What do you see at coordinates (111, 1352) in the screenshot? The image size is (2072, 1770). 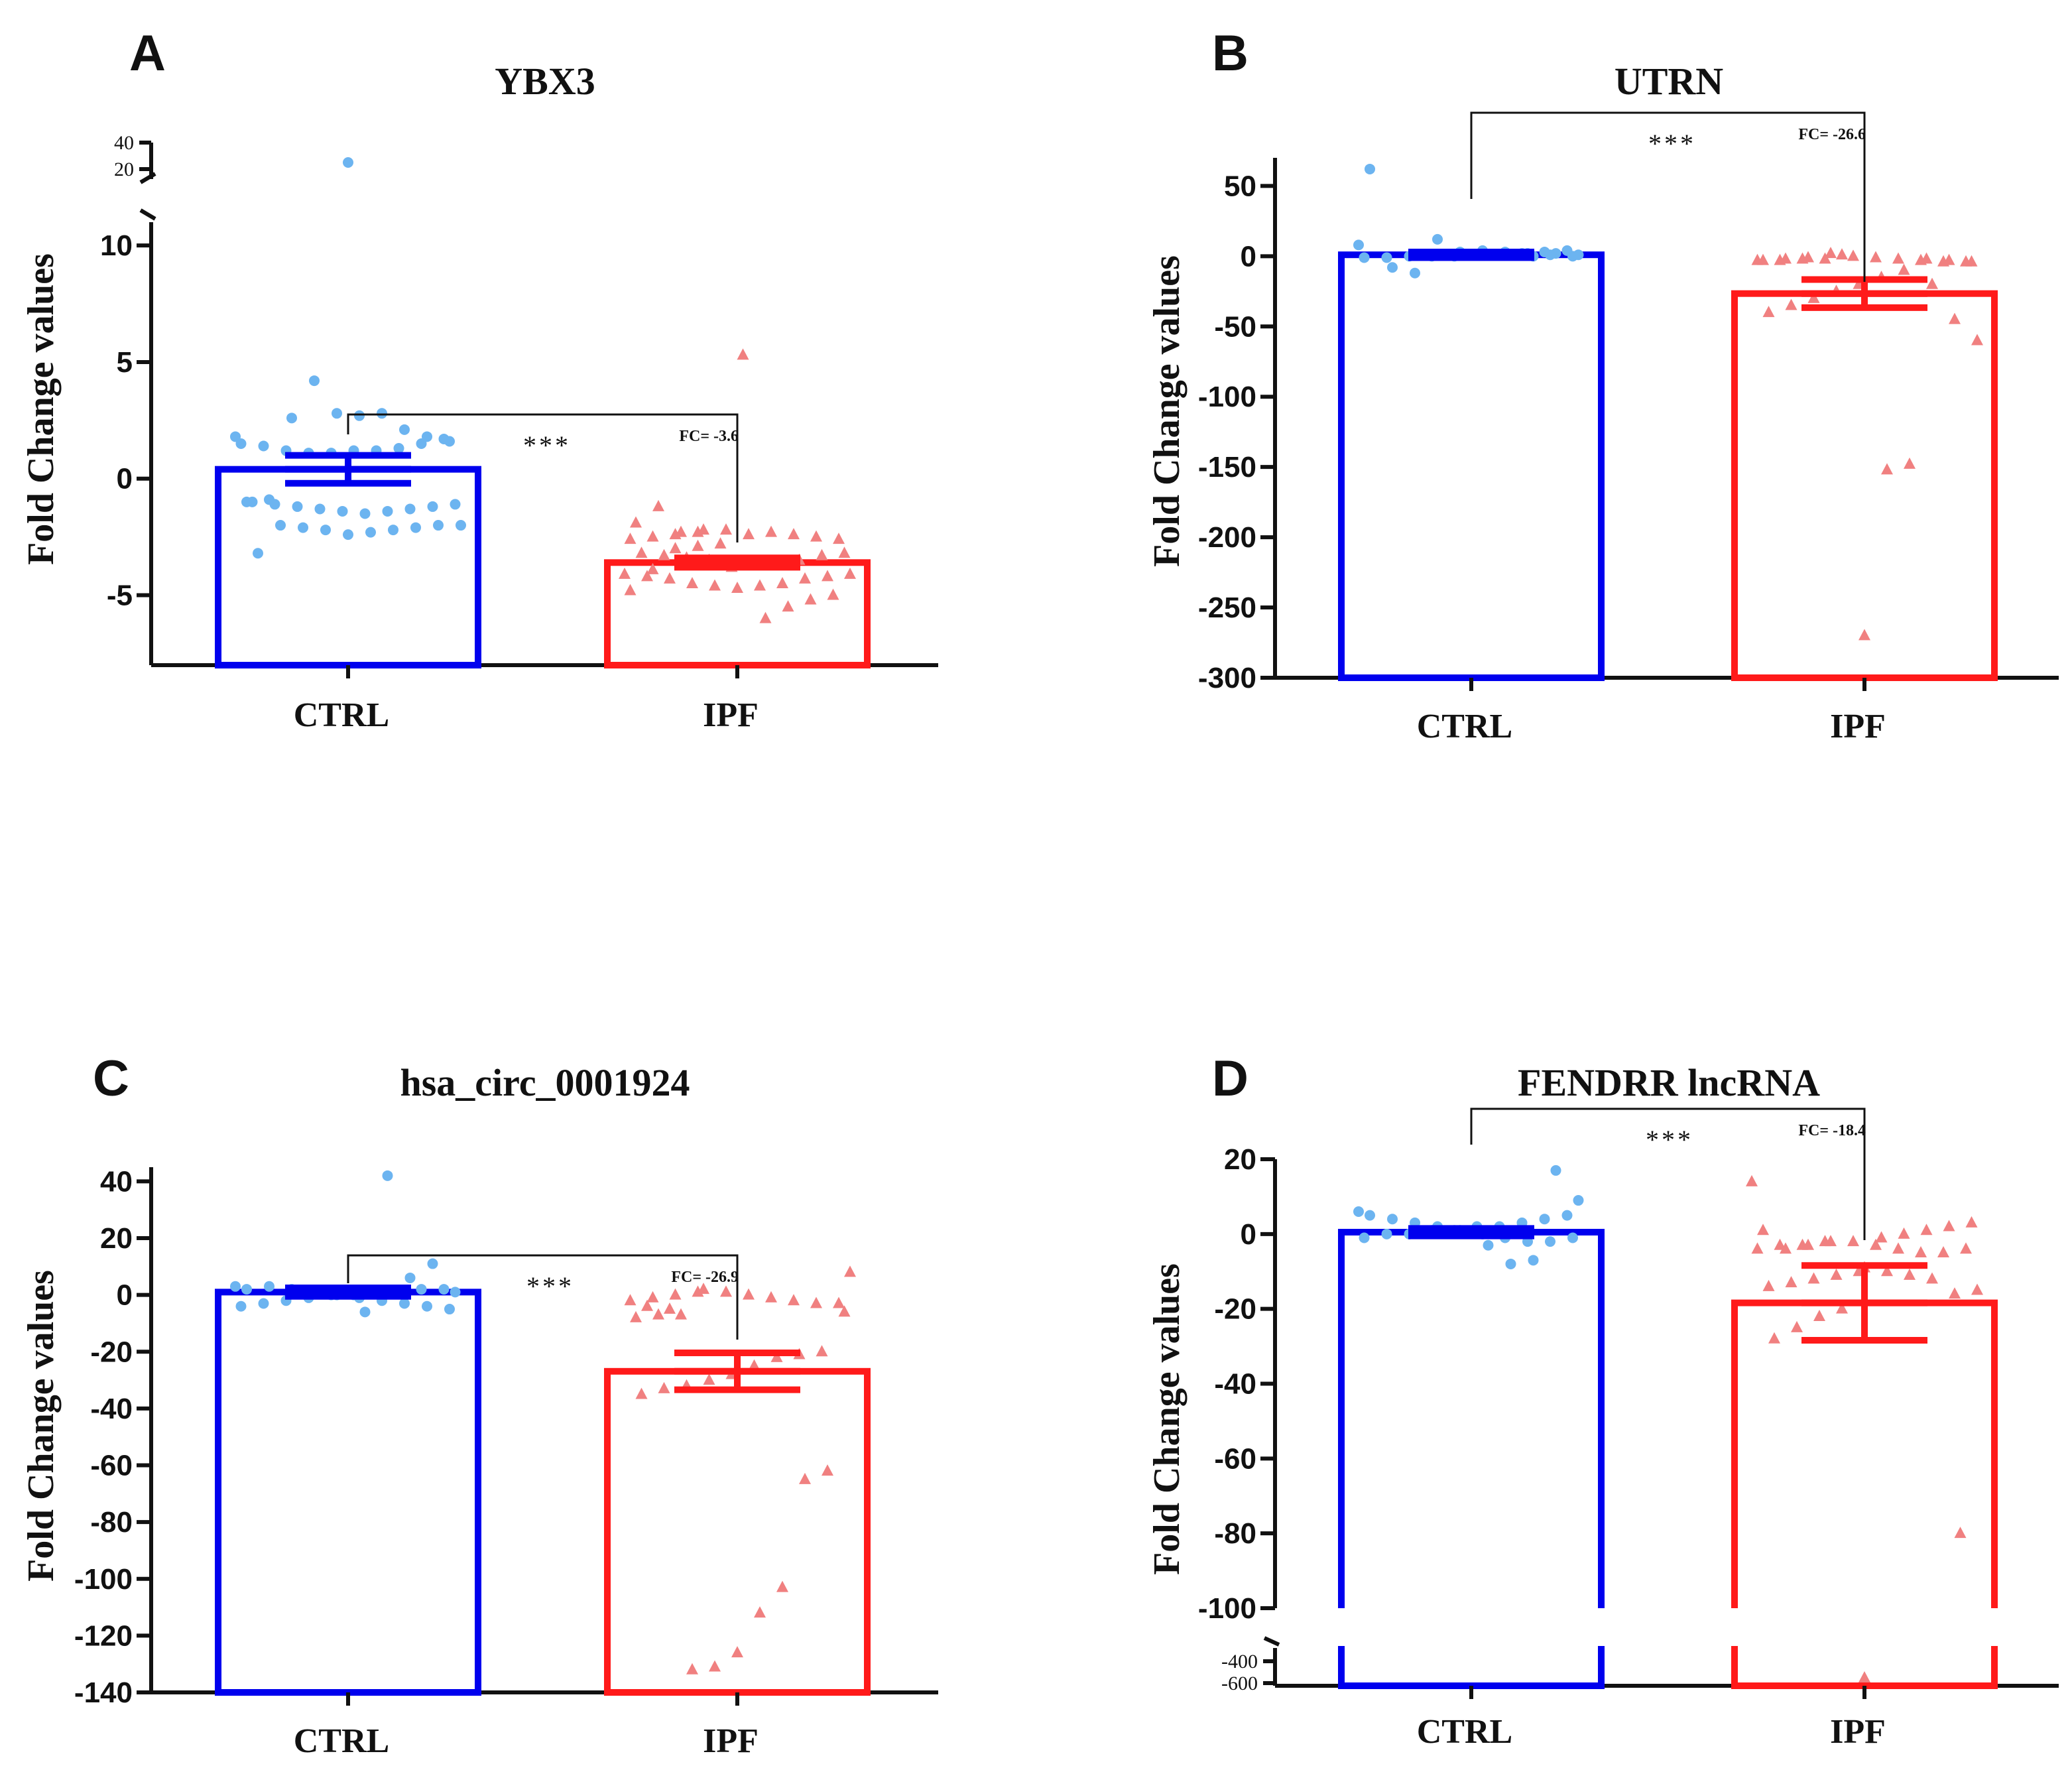 I see `y-tick-label: -20` at bounding box center [111, 1352].